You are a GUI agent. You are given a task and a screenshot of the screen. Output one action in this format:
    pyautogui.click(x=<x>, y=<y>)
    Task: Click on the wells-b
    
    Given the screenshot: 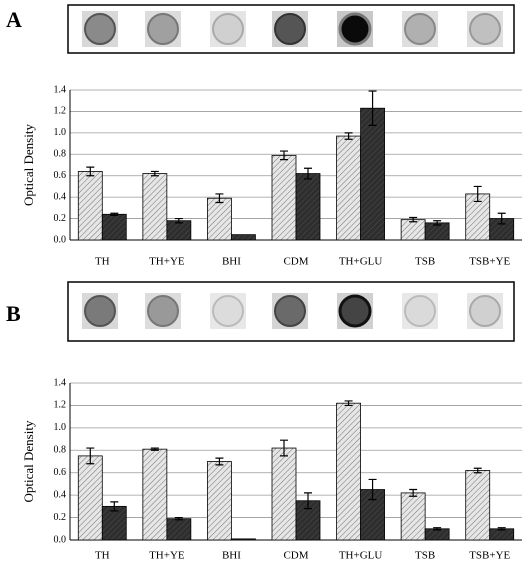 What is the action you would take?
    pyautogui.click(x=291, y=311)
    